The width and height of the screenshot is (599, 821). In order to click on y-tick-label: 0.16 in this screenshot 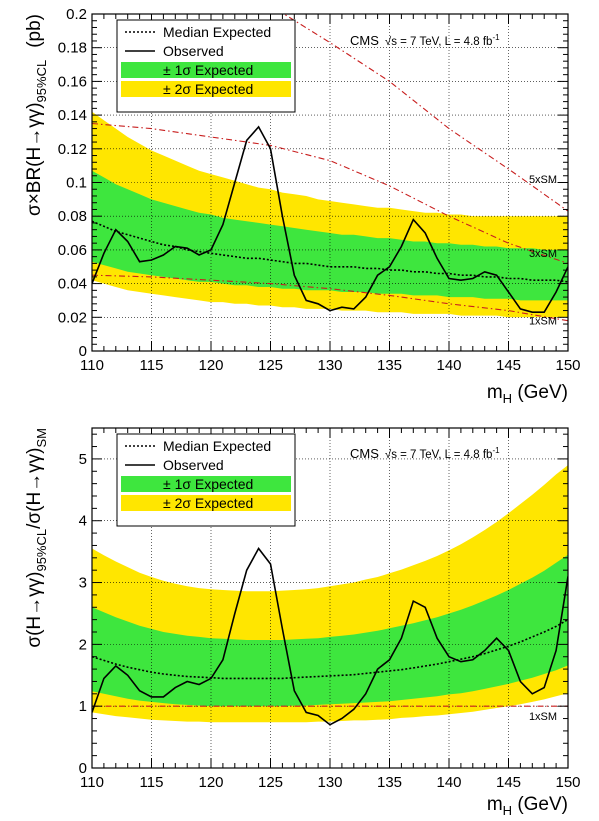, I will do `click(72, 81)`.